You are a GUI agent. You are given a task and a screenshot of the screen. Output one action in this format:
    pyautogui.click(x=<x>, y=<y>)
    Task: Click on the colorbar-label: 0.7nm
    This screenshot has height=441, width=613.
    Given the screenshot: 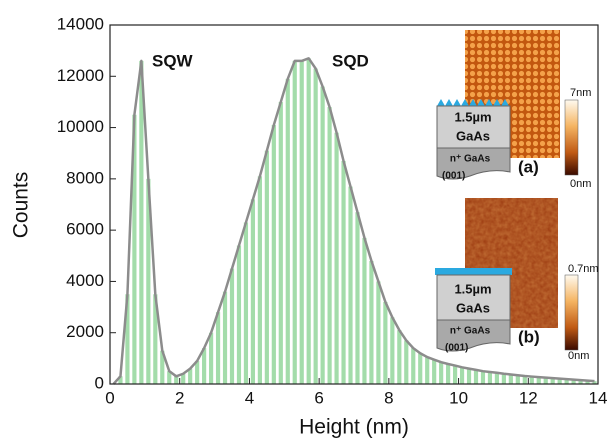 What is the action you would take?
    pyautogui.click(x=583, y=269)
    